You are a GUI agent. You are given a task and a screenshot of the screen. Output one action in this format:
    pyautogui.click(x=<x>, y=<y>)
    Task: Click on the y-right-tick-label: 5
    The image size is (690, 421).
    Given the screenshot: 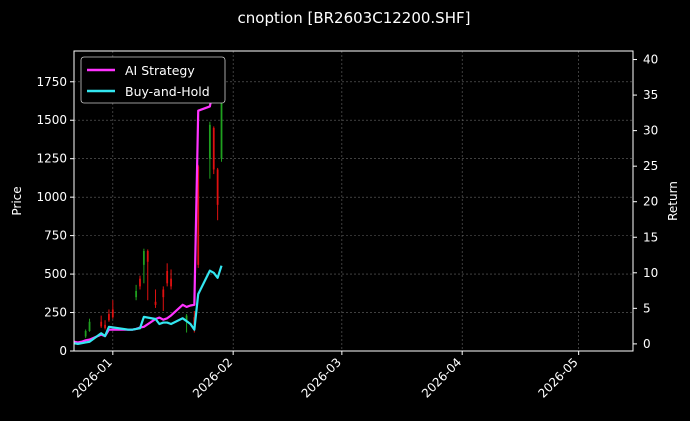 What is the action you would take?
    pyautogui.click(x=647, y=308)
    